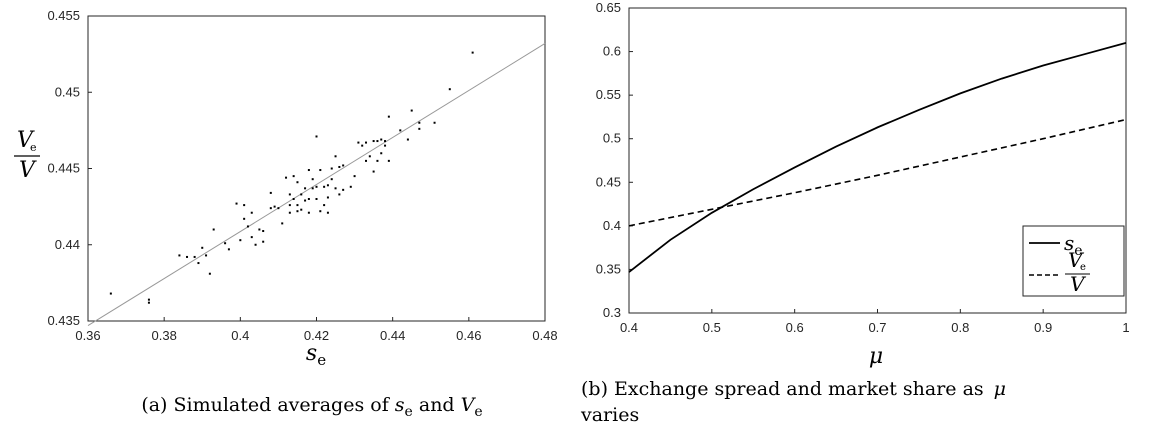 The height and width of the screenshot is (432, 1163). Describe the element at coordinates (795, 327) in the screenshot. I see `line-x-tick-label: 0.6` at that location.